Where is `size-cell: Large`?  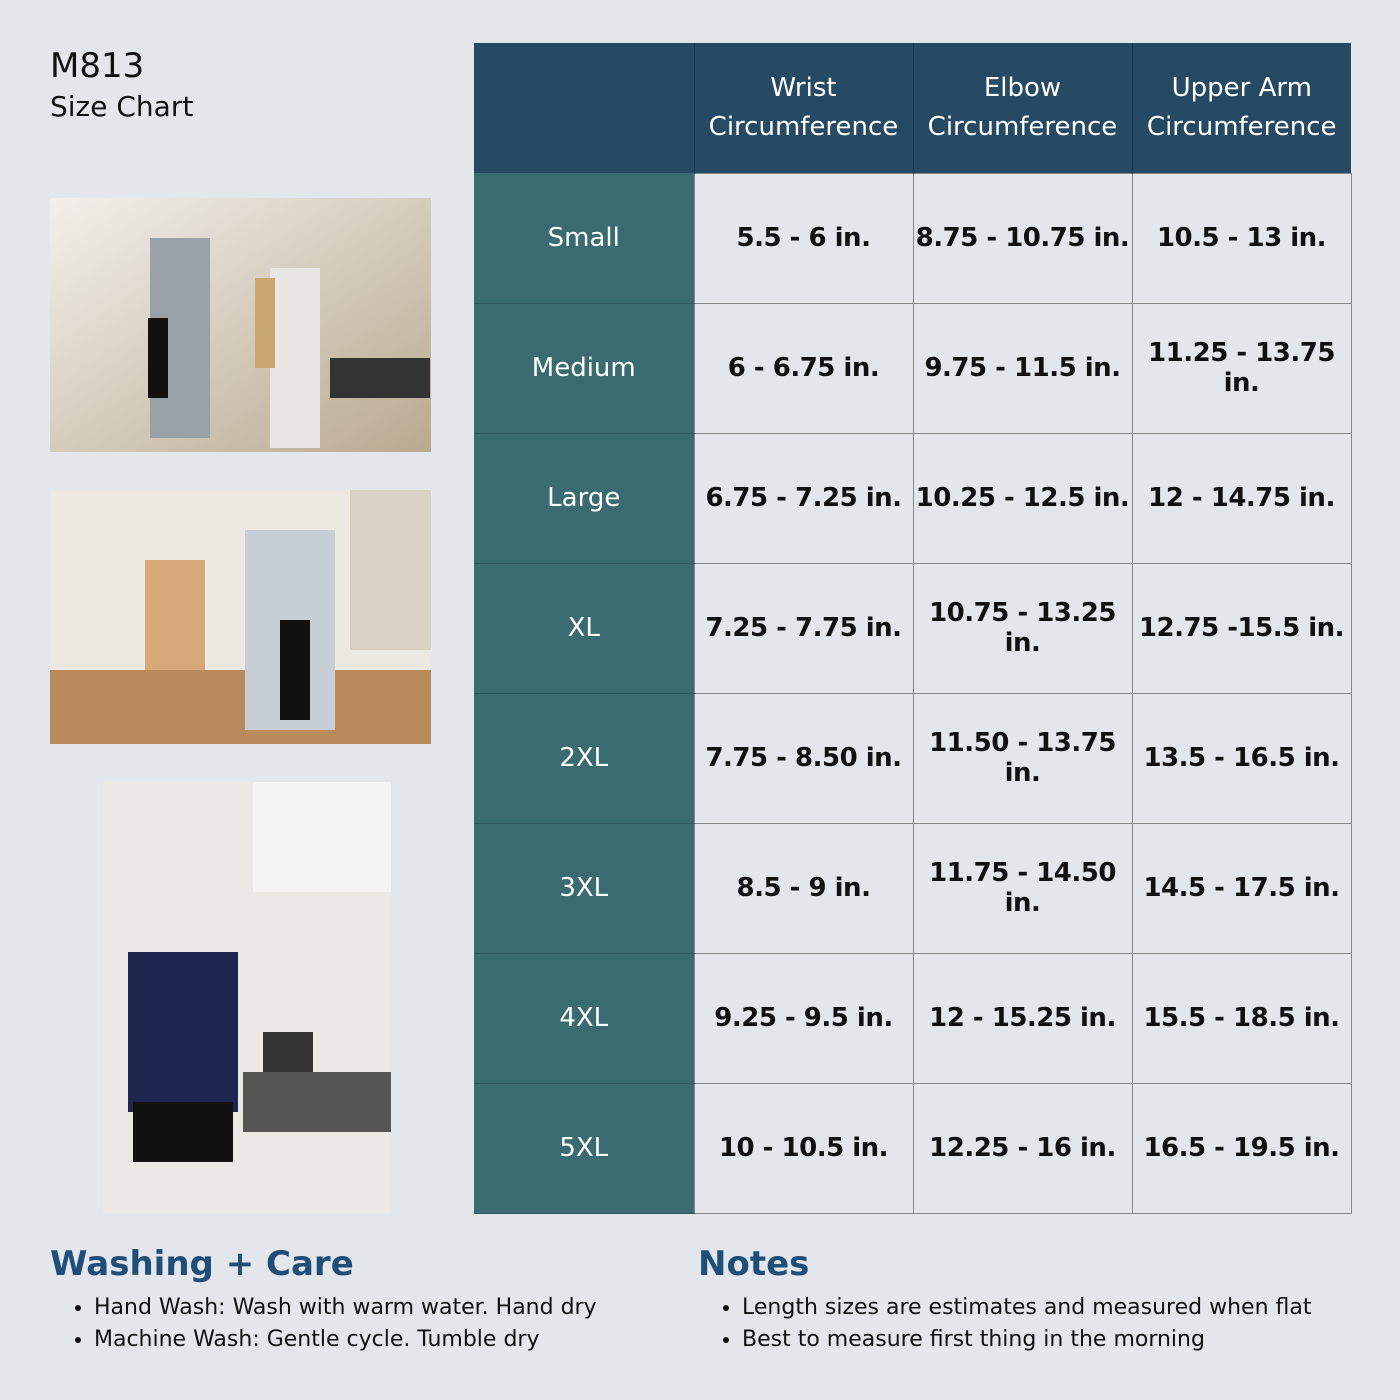 size-cell: Large is located at coordinates (584, 498).